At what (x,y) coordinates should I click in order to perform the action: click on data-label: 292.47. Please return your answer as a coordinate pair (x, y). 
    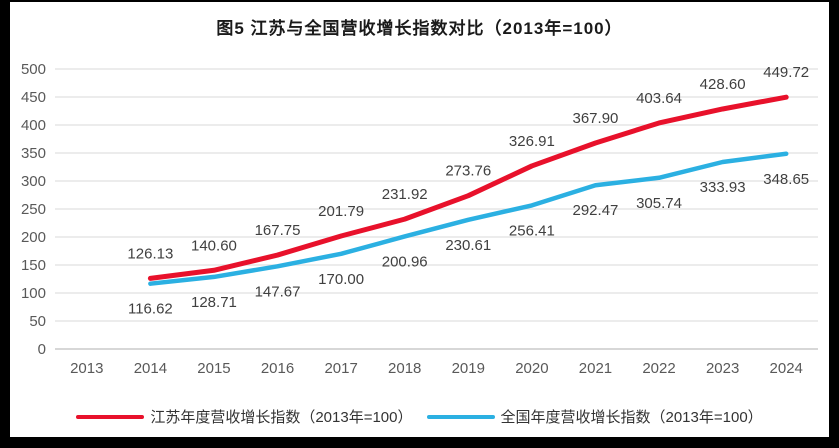
    Looking at the image, I should click on (596, 210).